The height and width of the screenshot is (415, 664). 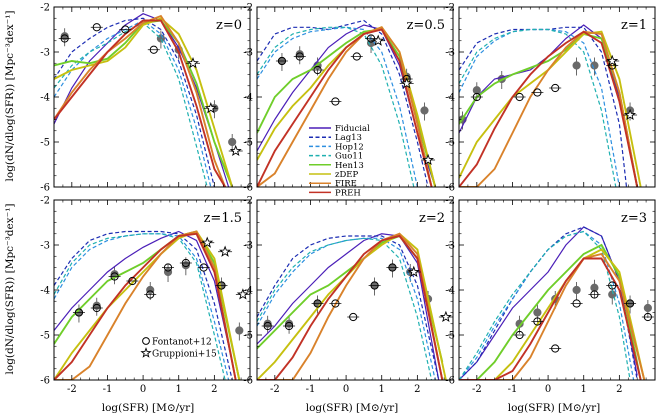 I want to click on x-tick-label: 0, so click(x=346, y=389).